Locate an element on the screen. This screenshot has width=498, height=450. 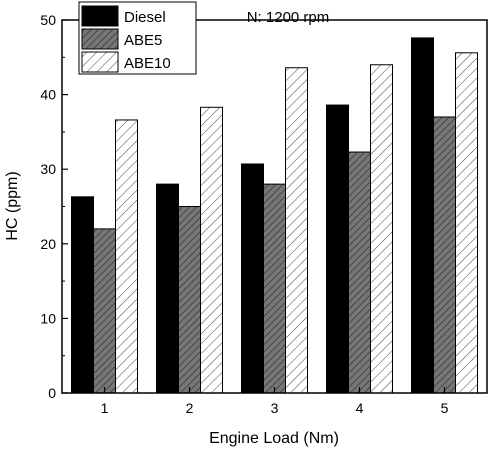
y-tick-label: 0 is located at coordinates (52, 393).